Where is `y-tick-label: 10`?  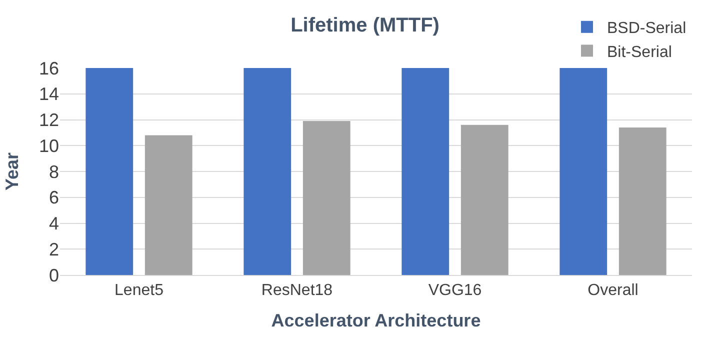 y-tick-label: 10 is located at coordinates (48, 146).